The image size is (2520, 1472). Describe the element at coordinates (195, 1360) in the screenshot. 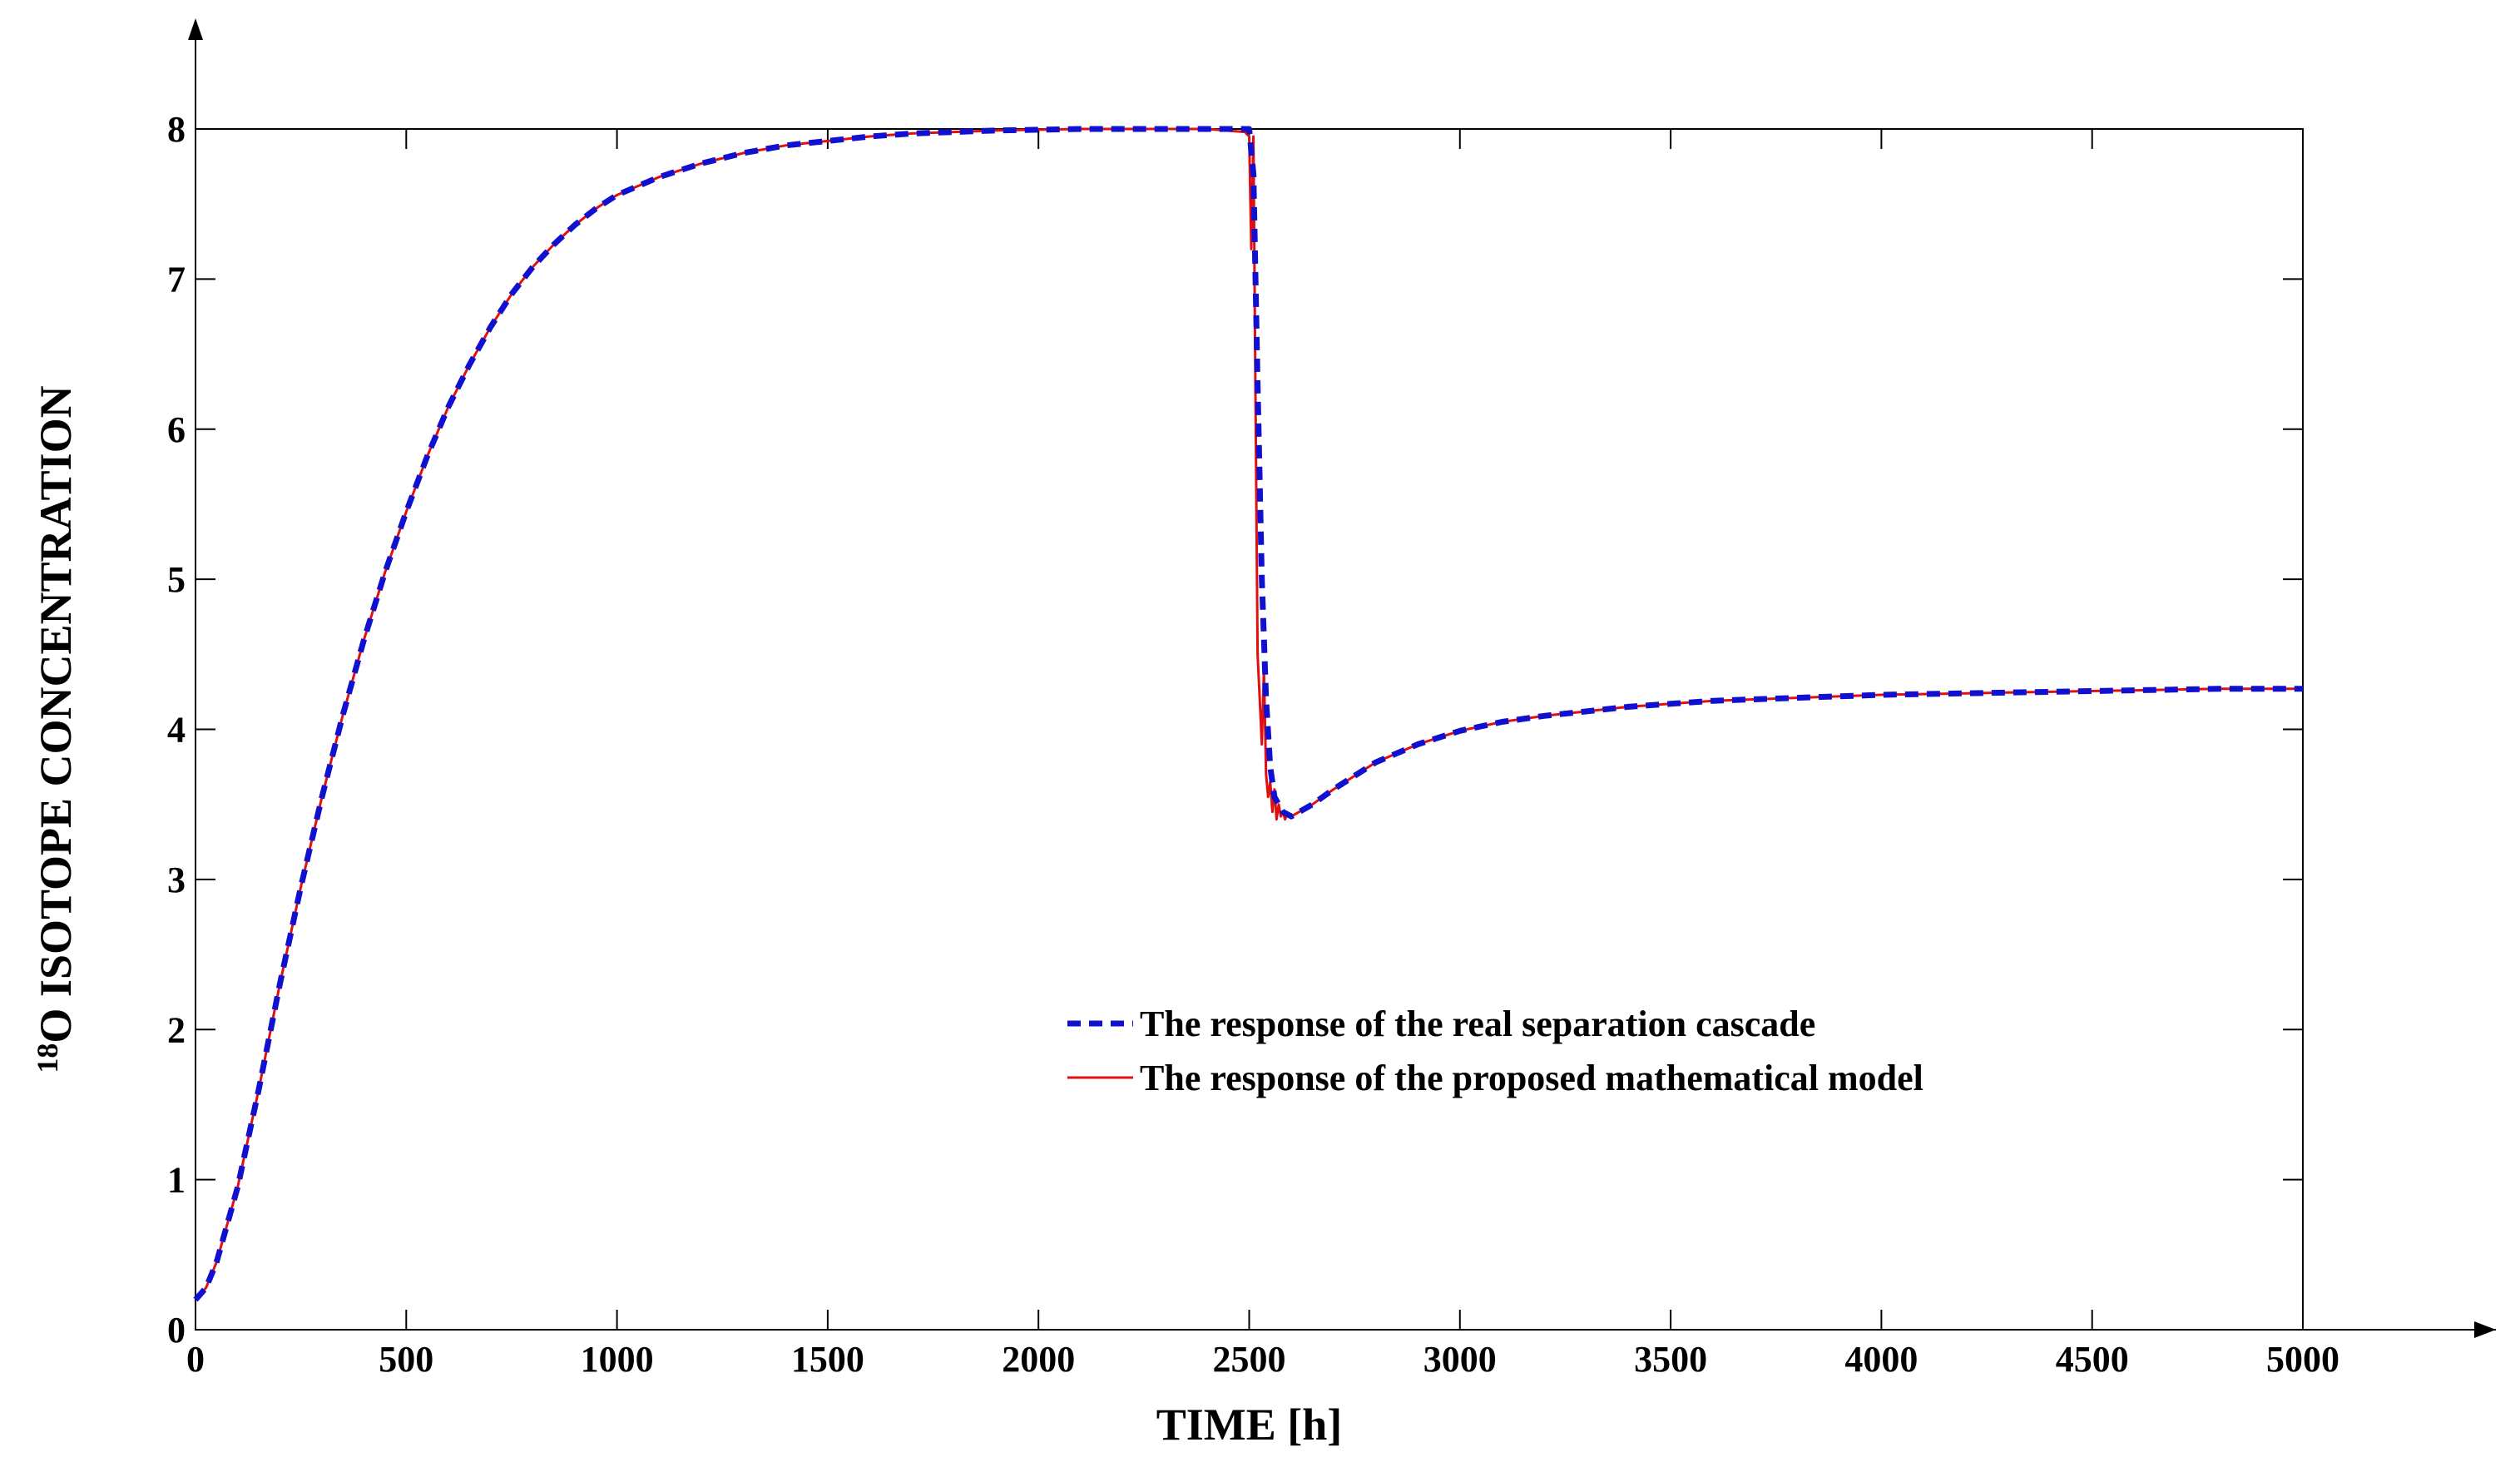

I see `x-tick-label: 0` at that location.